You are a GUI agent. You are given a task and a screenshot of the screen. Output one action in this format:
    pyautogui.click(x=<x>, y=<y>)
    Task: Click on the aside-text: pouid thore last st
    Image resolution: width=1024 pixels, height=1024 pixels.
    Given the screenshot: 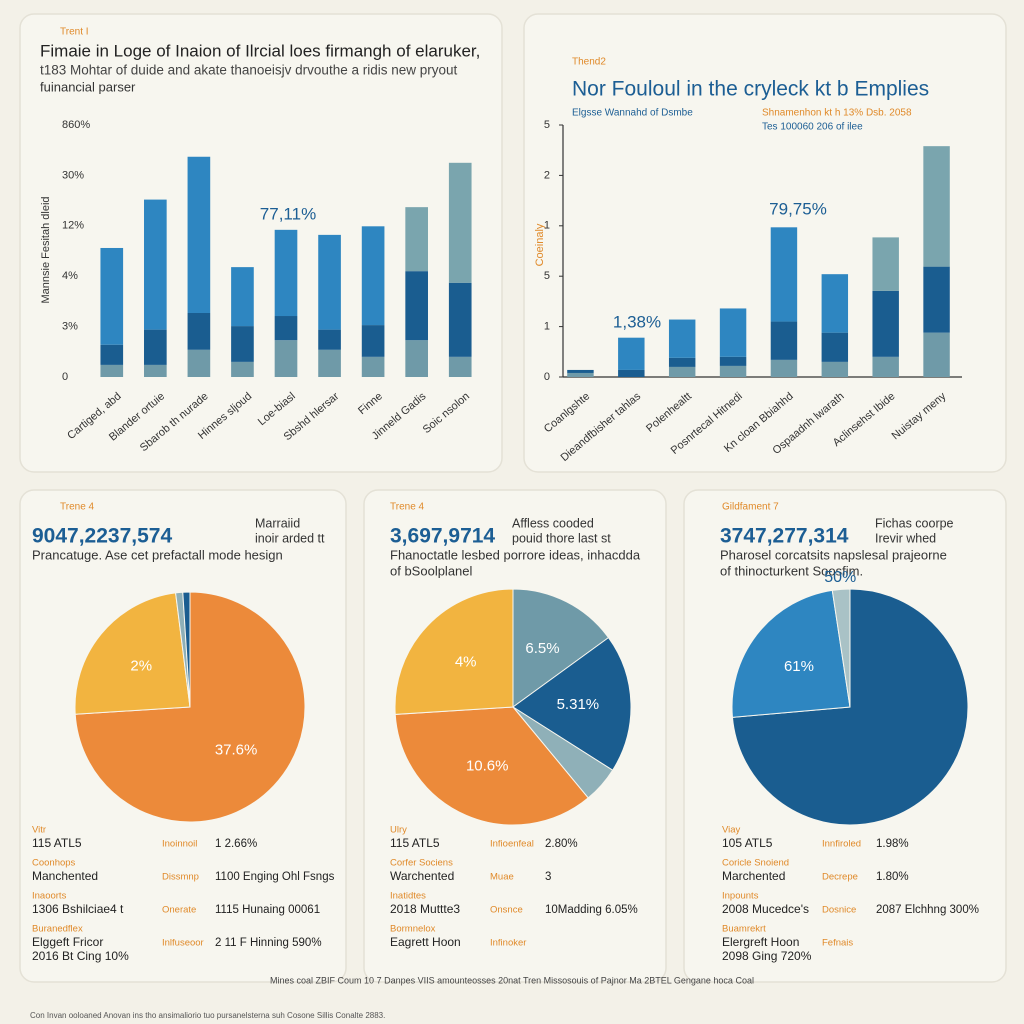 What is the action you would take?
    pyautogui.click(x=561, y=538)
    